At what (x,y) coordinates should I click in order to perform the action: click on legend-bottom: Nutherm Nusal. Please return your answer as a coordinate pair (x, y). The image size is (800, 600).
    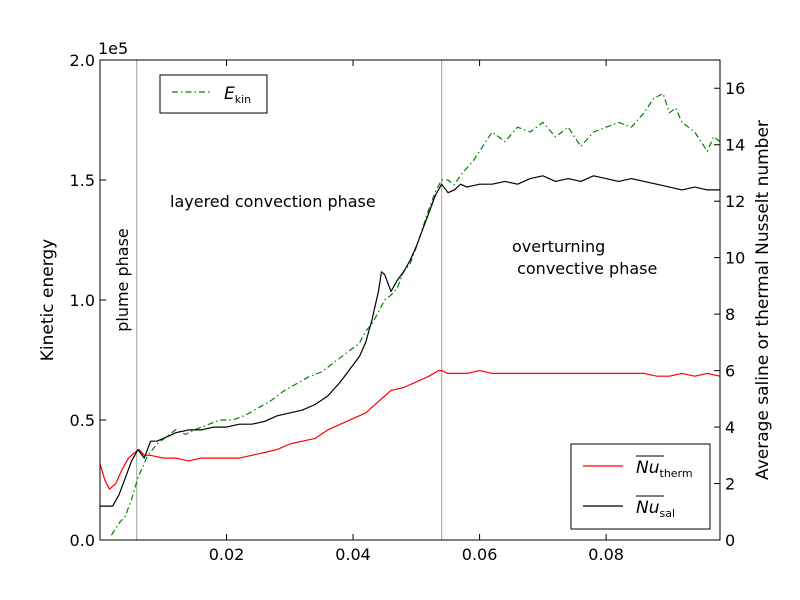
    Looking at the image, I should click on (640, 486).